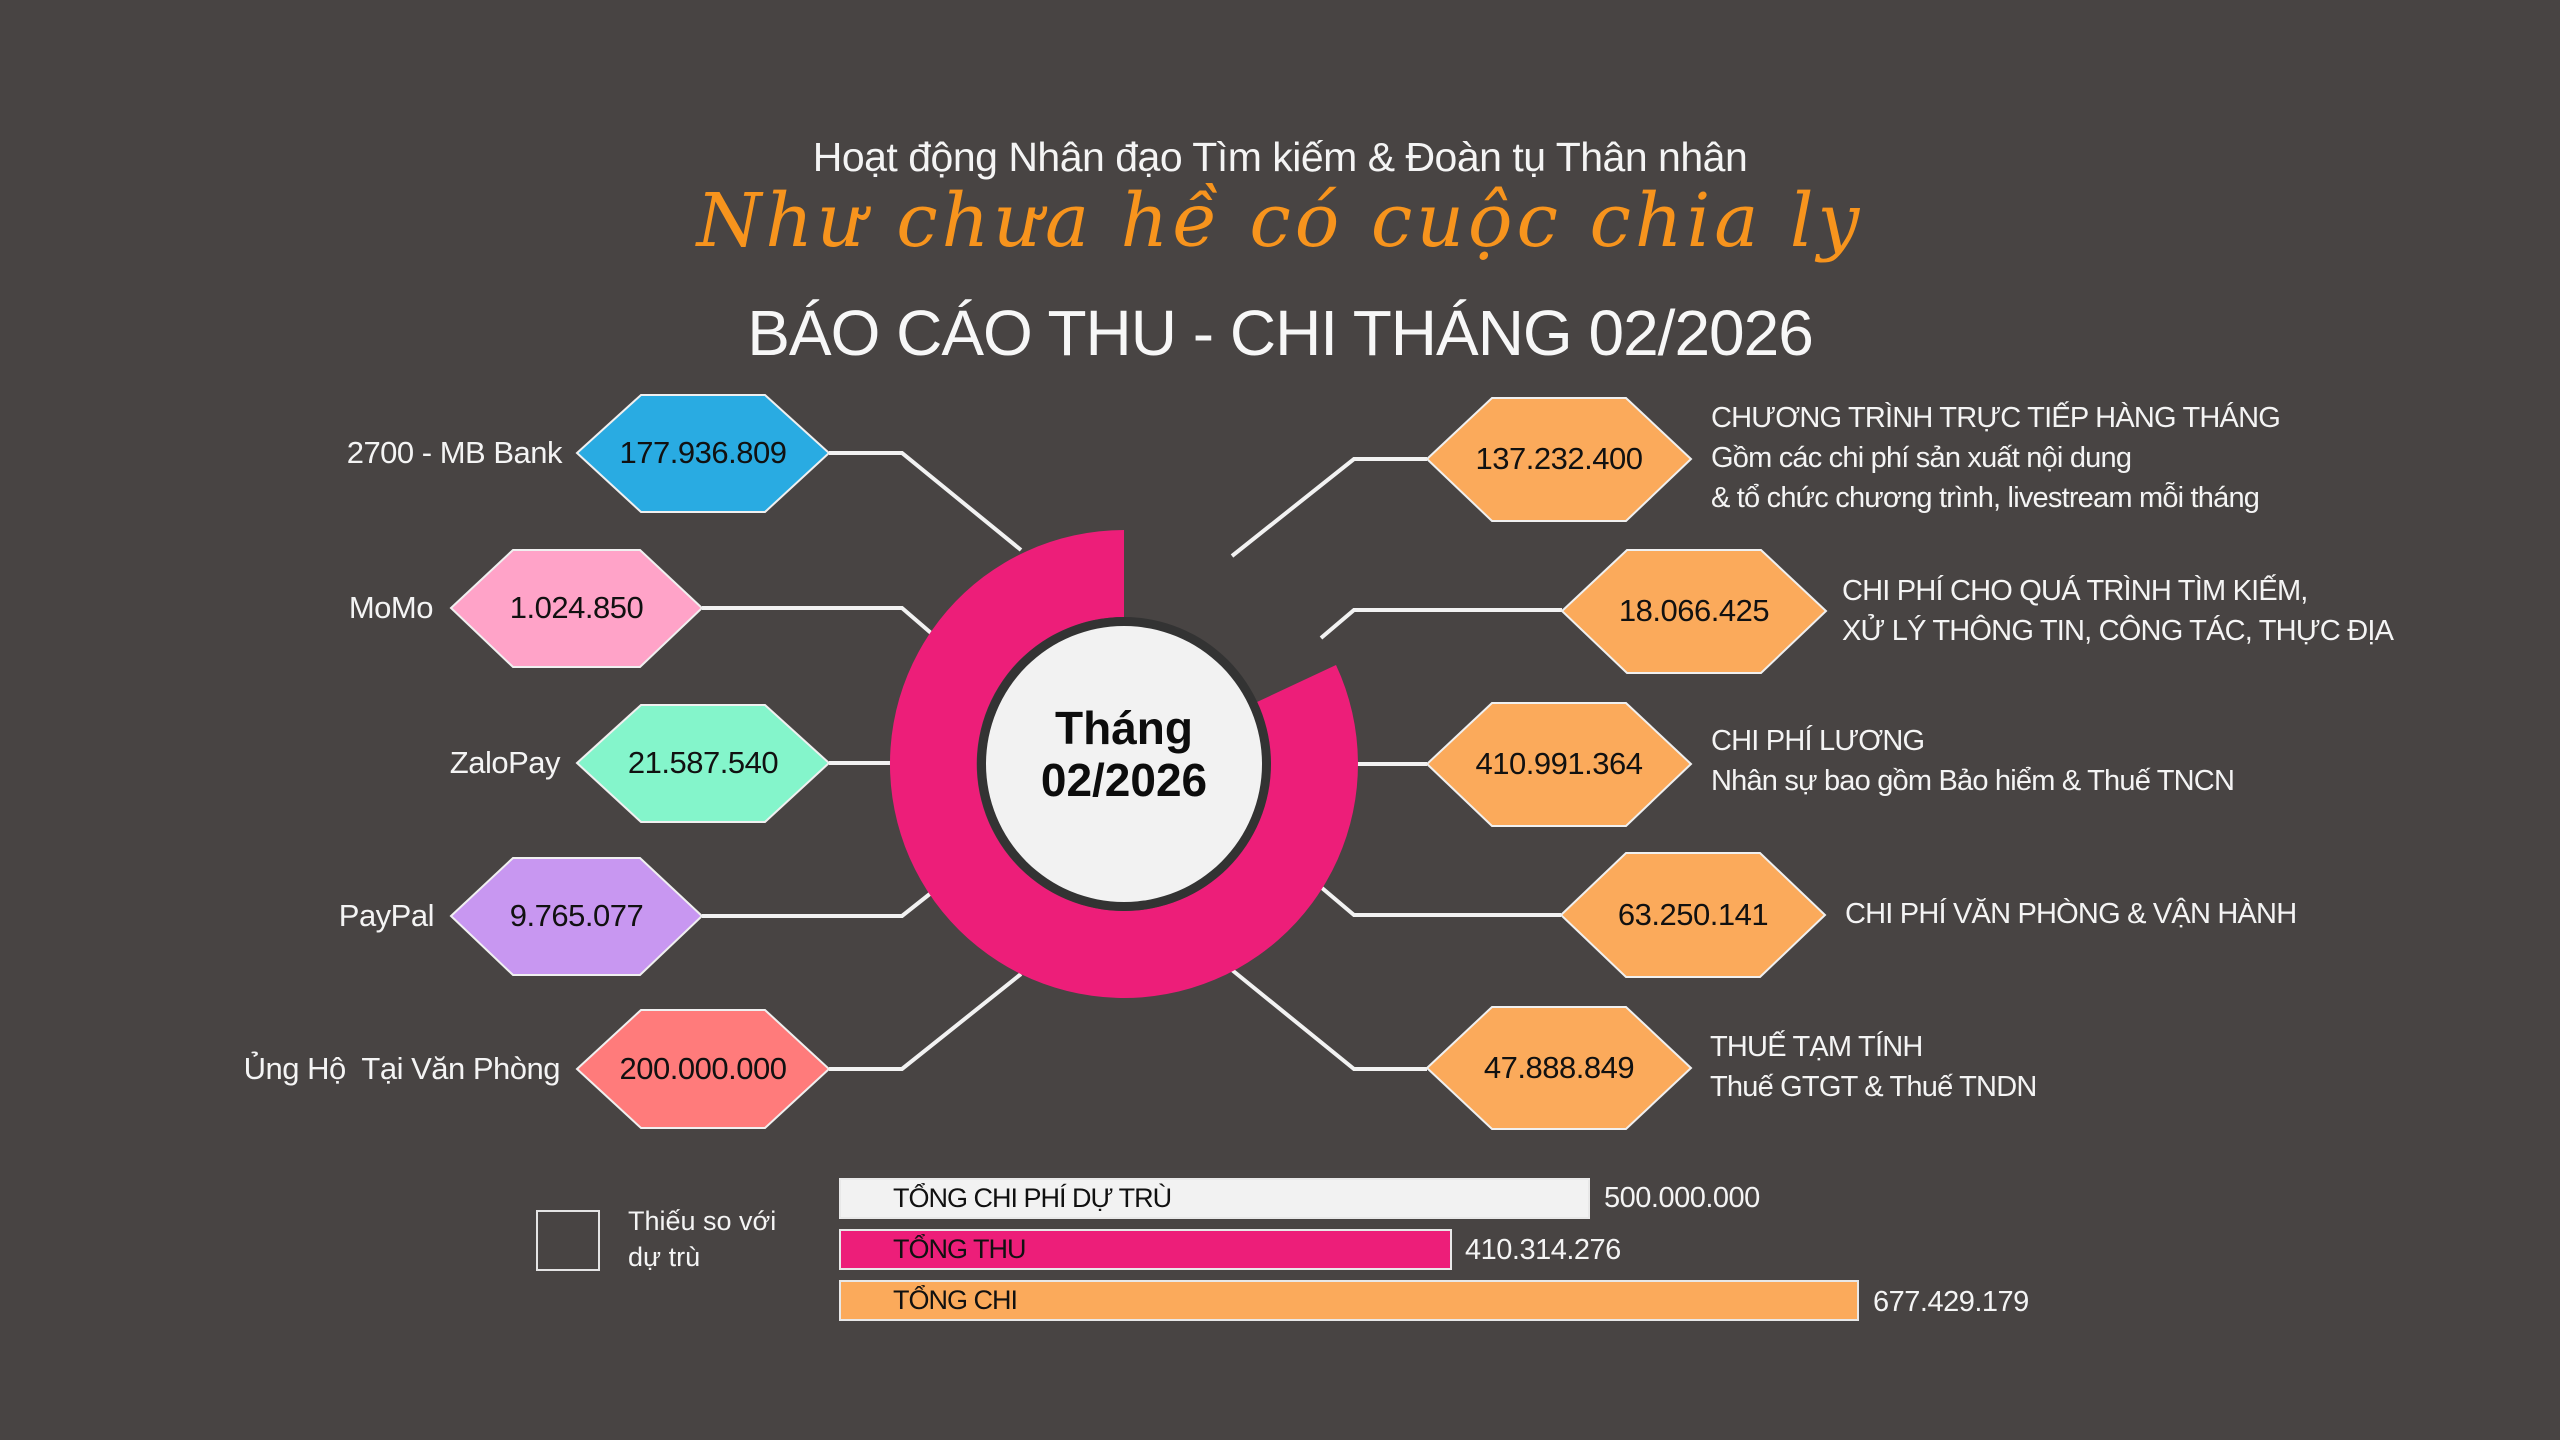 This screenshot has width=2560, height=1440. I want to click on expense-desc-tax: THUẾ TẠM TÍNH Thuế GTGT & Thuế TNDN, so click(1873, 1067).